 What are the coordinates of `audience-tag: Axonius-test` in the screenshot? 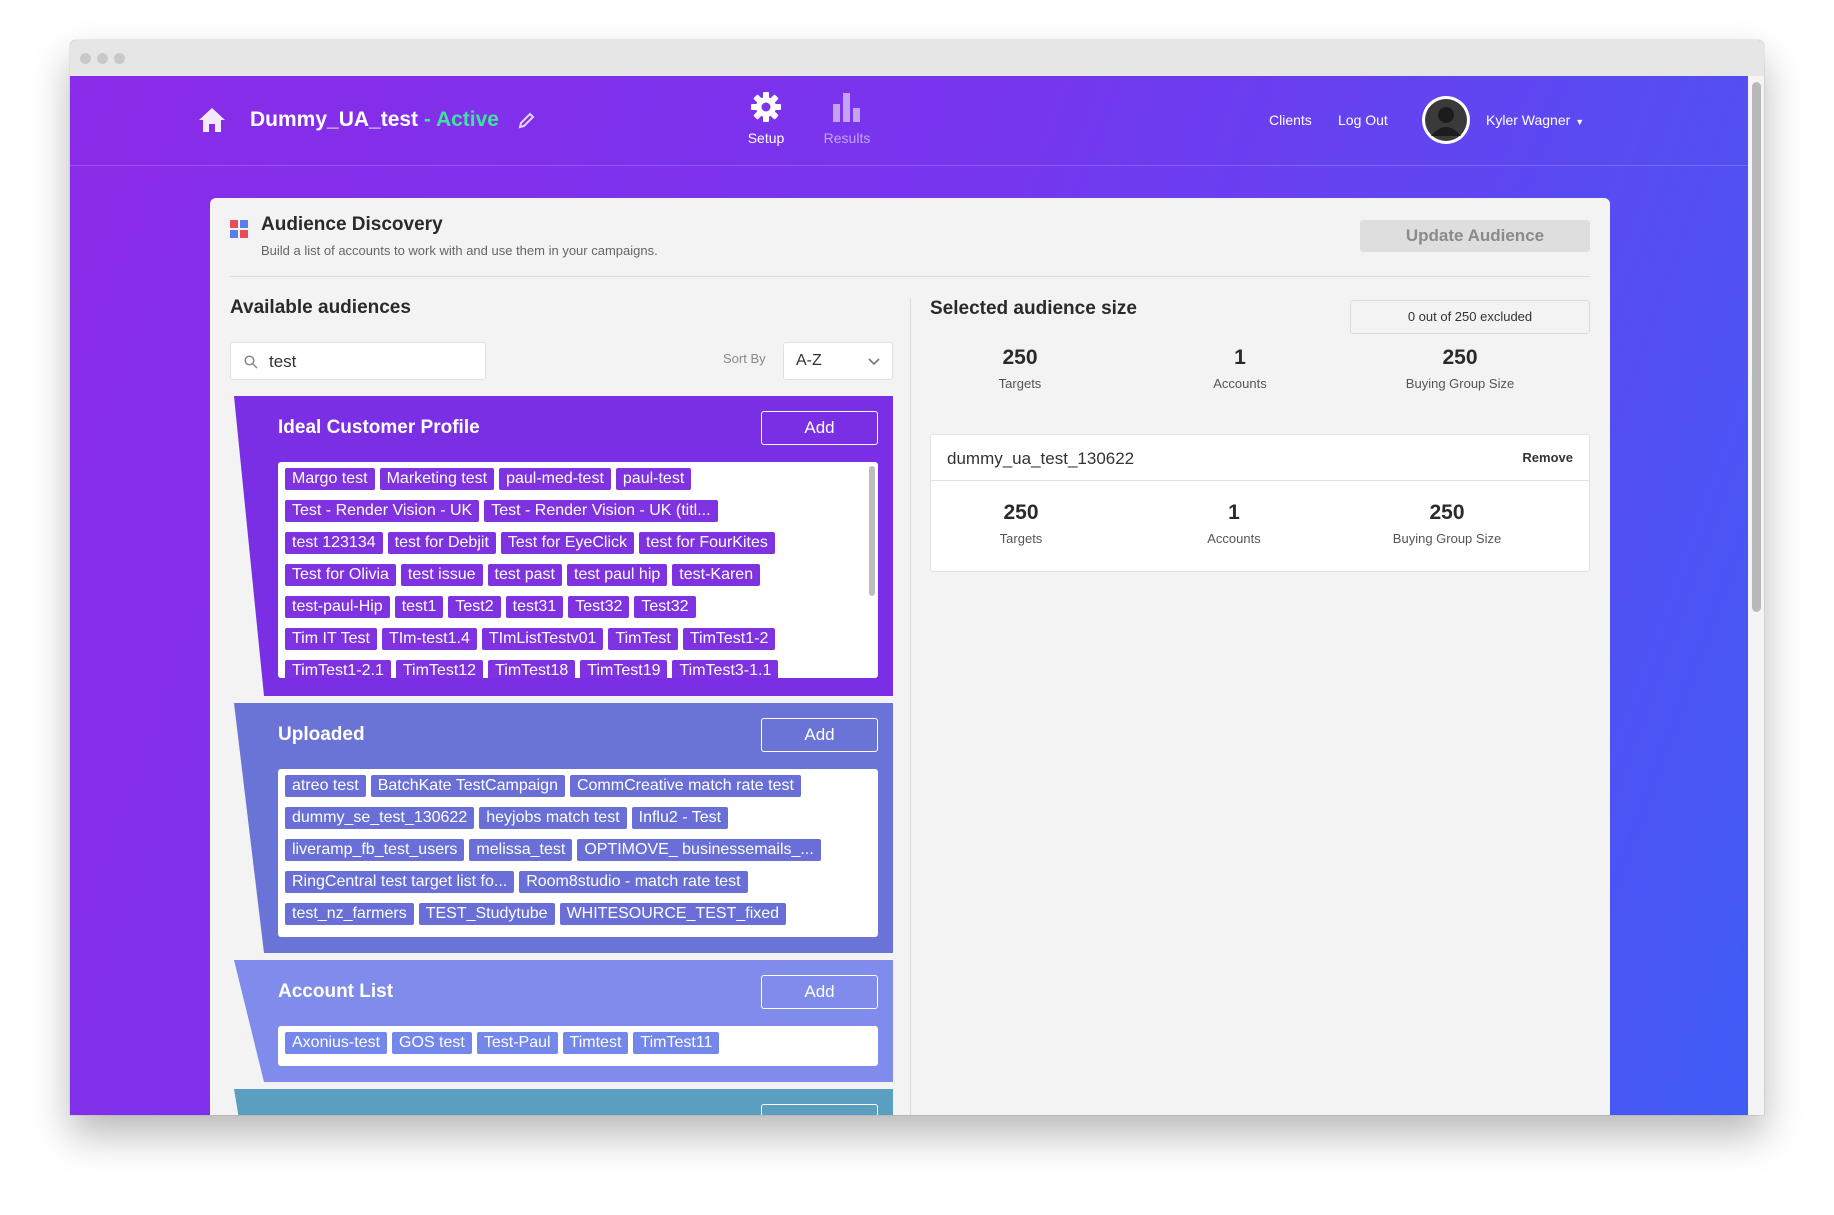 It's located at (336, 1043).